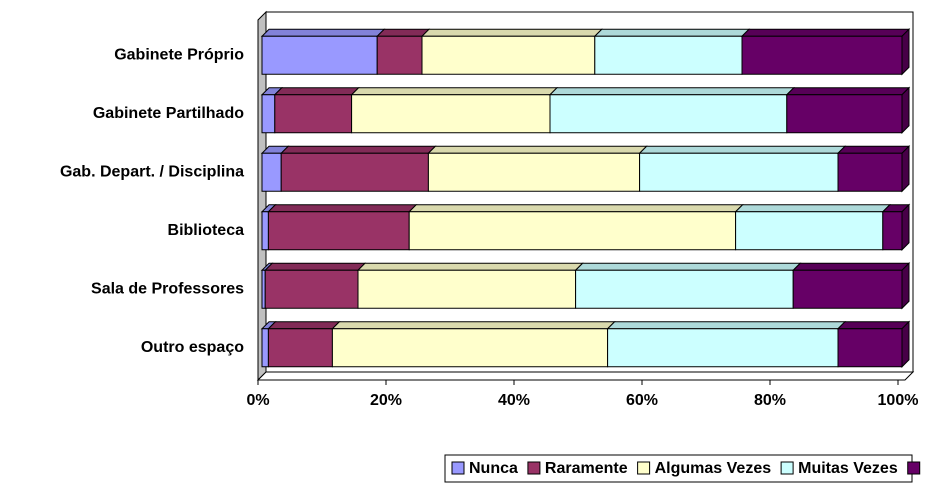 The height and width of the screenshot is (485, 925). Describe the element at coordinates (168, 113) in the screenshot. I see `y-tick-label: Gabinete Partilhado` at that location.